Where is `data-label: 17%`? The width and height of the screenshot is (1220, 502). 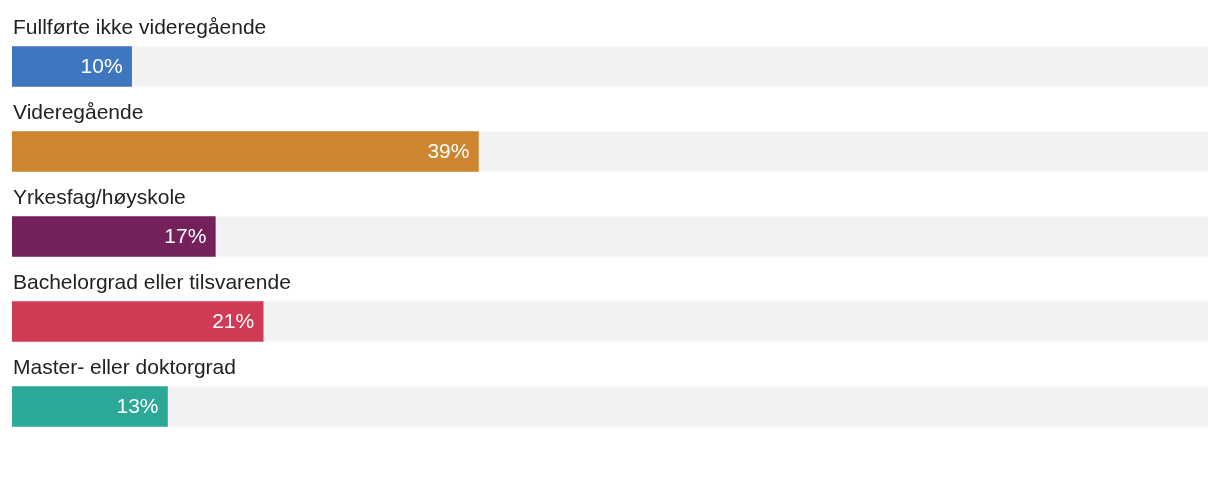
data-label: 17% is located at coordinates (185, 236).